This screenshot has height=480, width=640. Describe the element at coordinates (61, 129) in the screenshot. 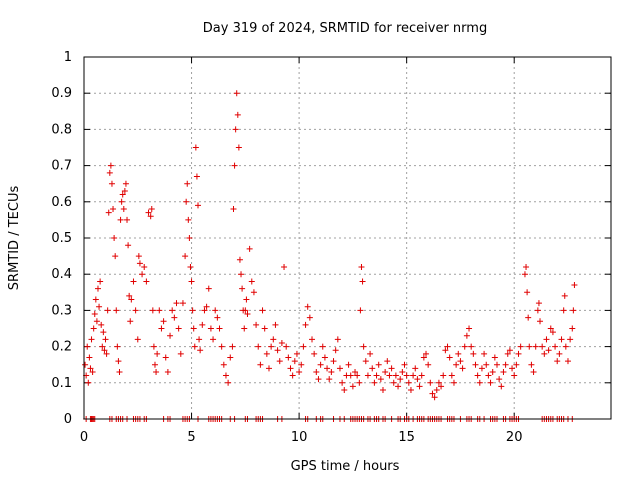

I see `y-tick-label: 0.8` at that location.